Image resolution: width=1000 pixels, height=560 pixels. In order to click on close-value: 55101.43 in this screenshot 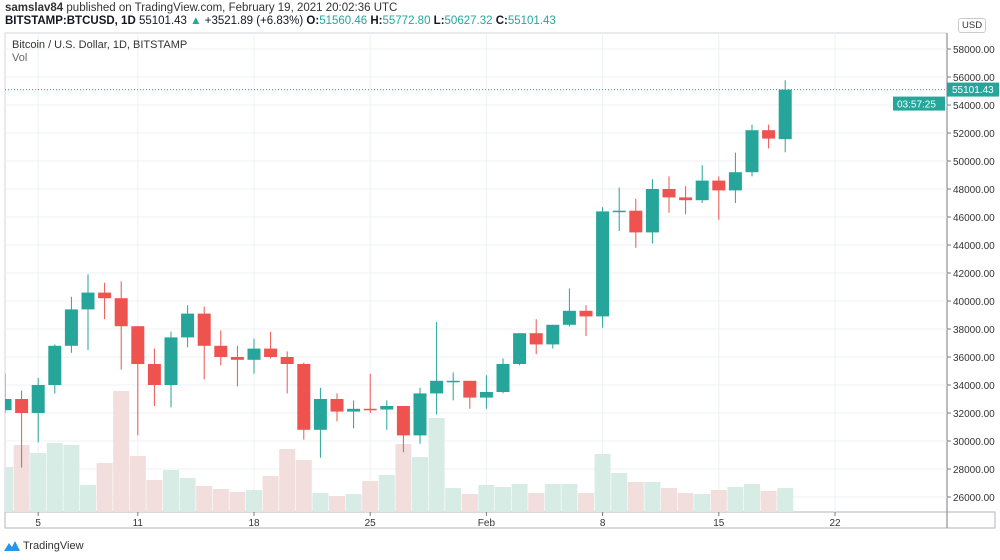, I will do `click(531, 21)`.